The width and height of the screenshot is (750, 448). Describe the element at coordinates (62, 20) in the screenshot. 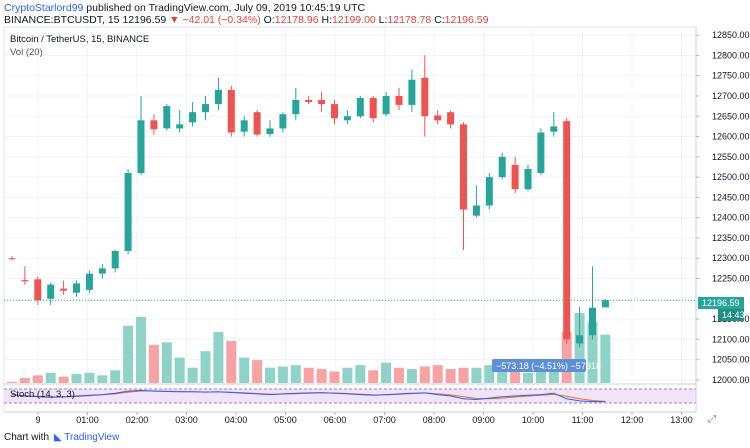

I see `symbol-label: BINANCE:BTCUSDT, 15` at that location.